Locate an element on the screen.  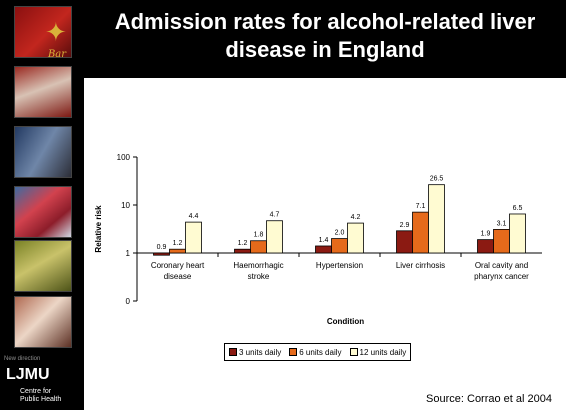
legend-item: 12 units daily is located at coordinates (378, 352).